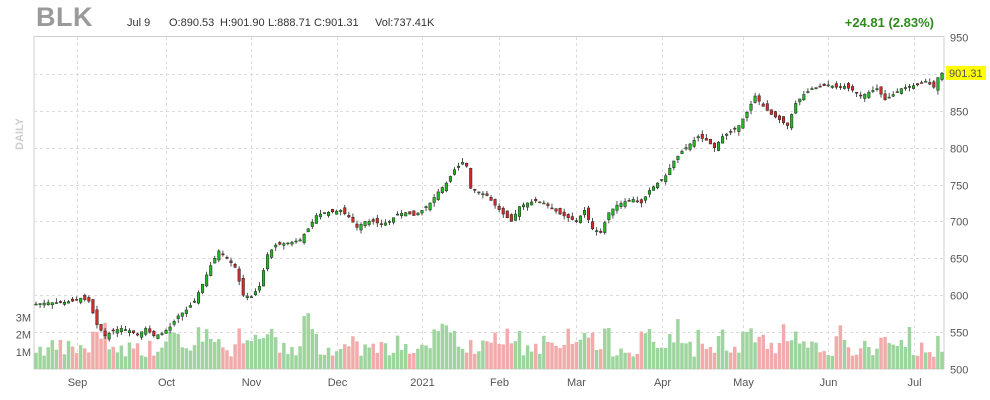  What do you see at coordinates (23, 318) in the screenshot?
I see `volume-tick-label: 3M` at bounding box center [23, 318].